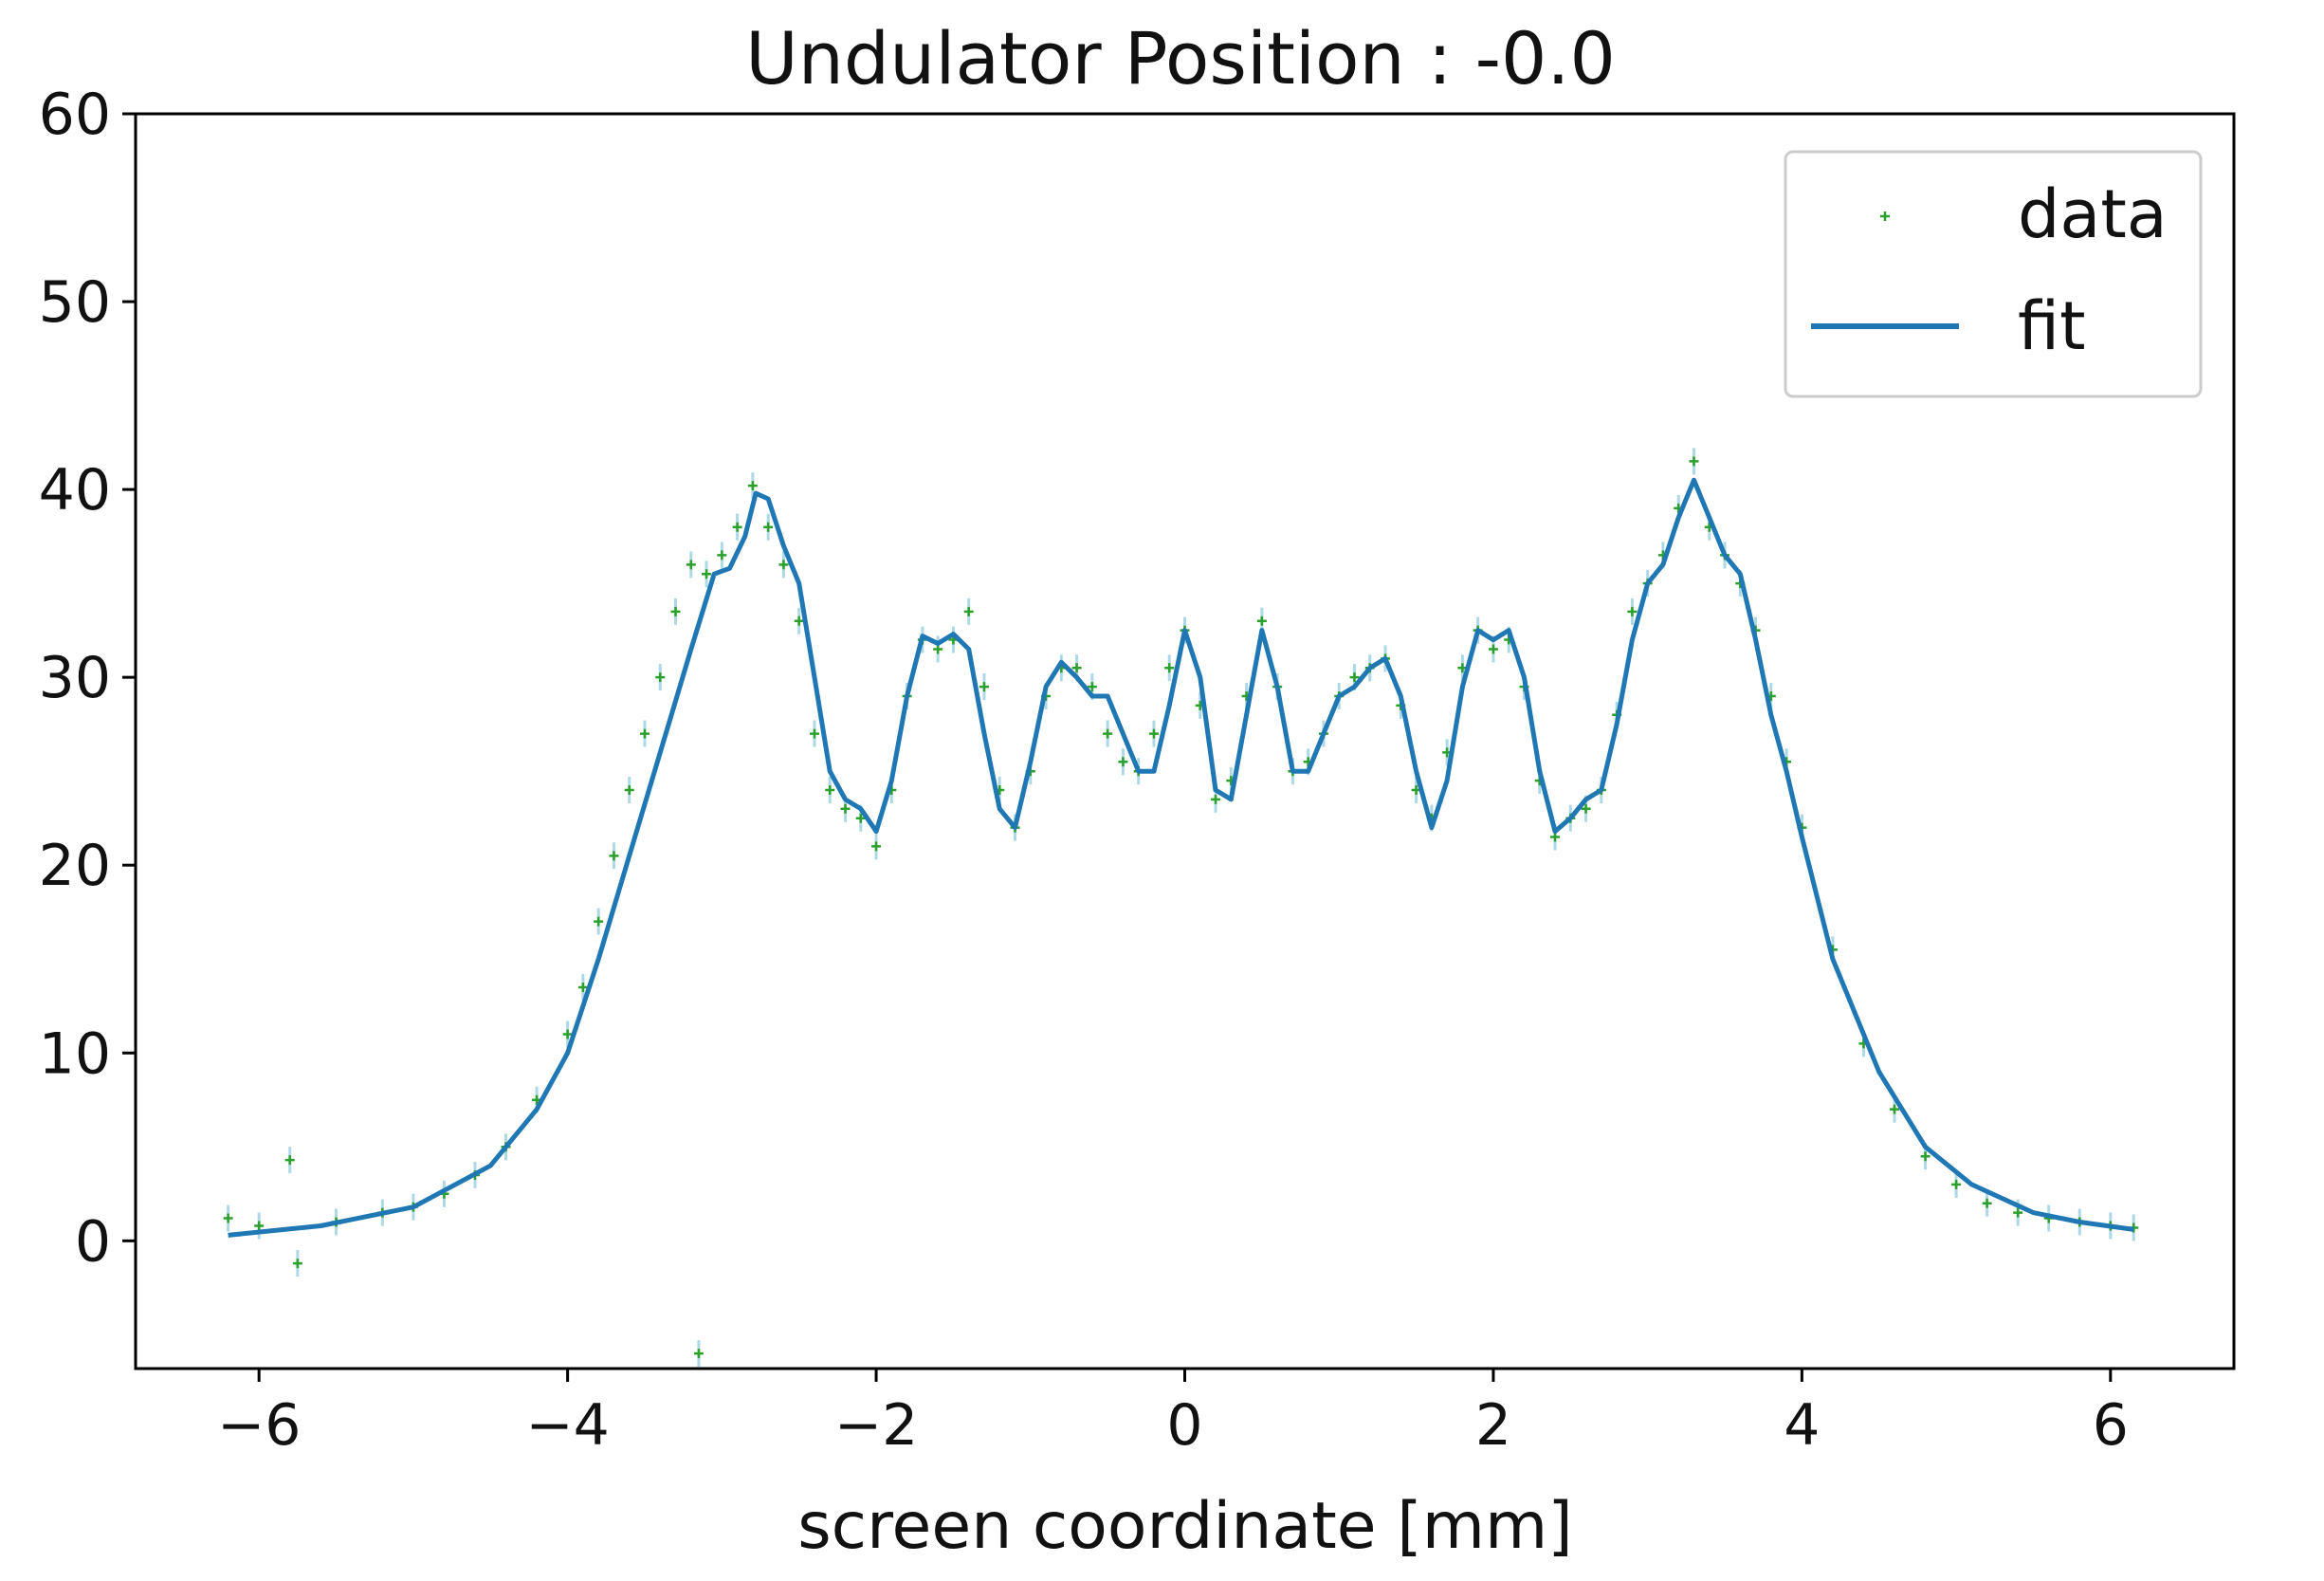  Describe the element at coordinates (1180, 59) in the screenshot. I see `chart-title: Undulator Position : -0.0` at that location.